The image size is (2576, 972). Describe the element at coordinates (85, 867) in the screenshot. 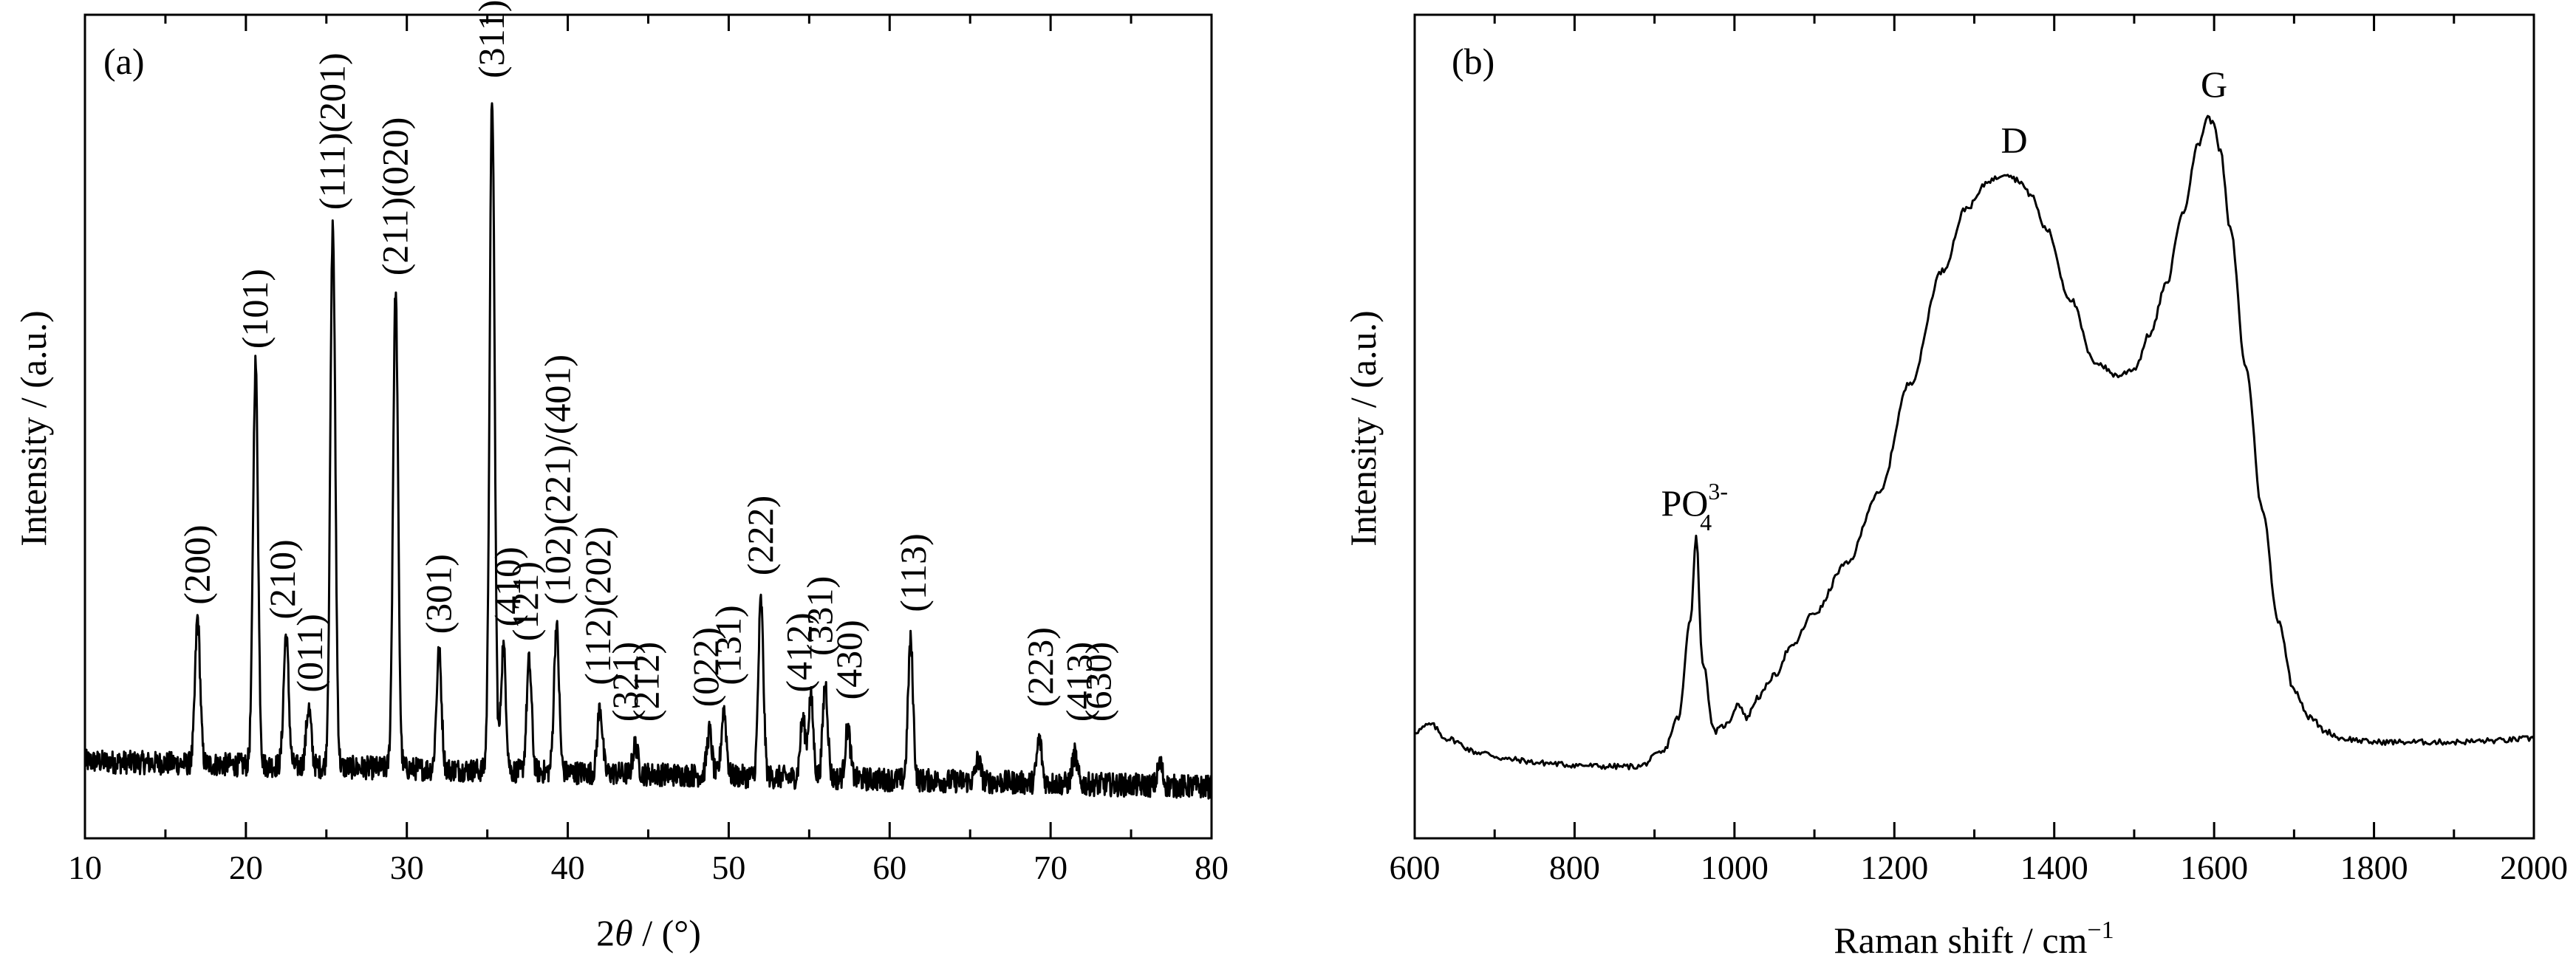

I see `xrd-x-tick-label: 10` at that location.